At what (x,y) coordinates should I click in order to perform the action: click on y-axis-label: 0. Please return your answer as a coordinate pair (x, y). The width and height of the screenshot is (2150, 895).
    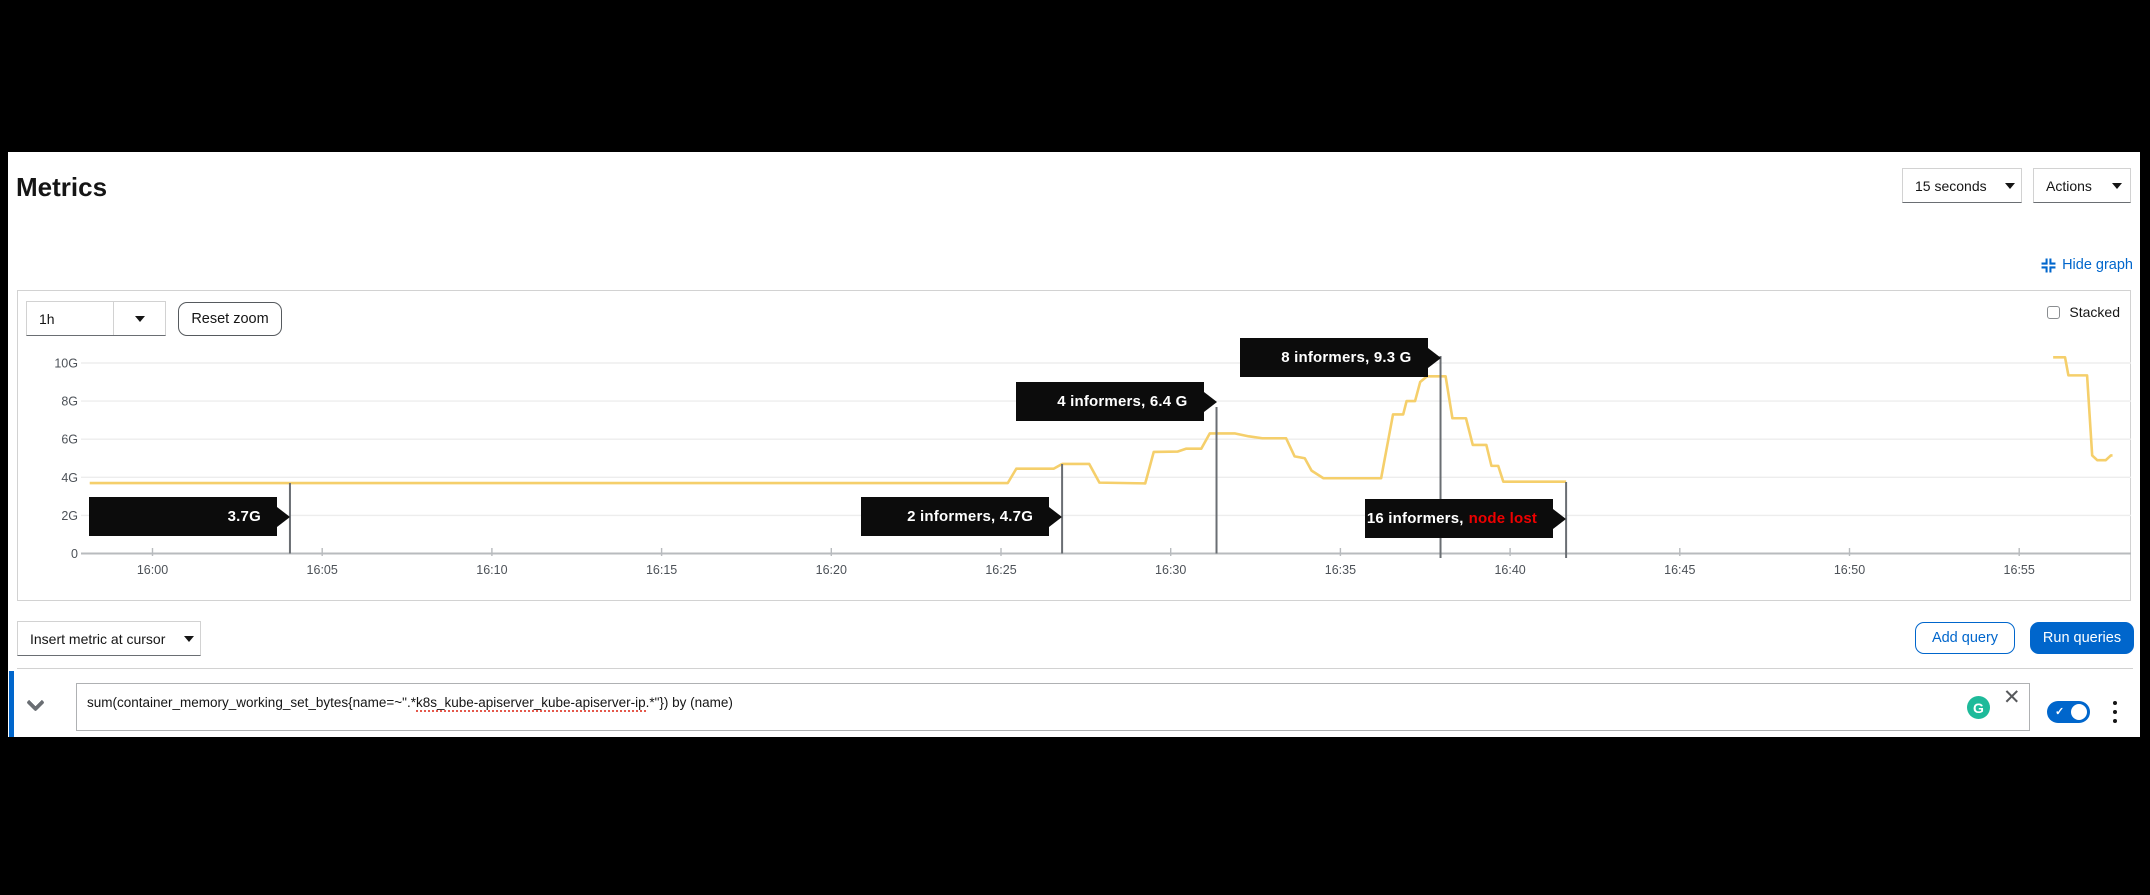
    Looking at the image, I should click on (74, 554).